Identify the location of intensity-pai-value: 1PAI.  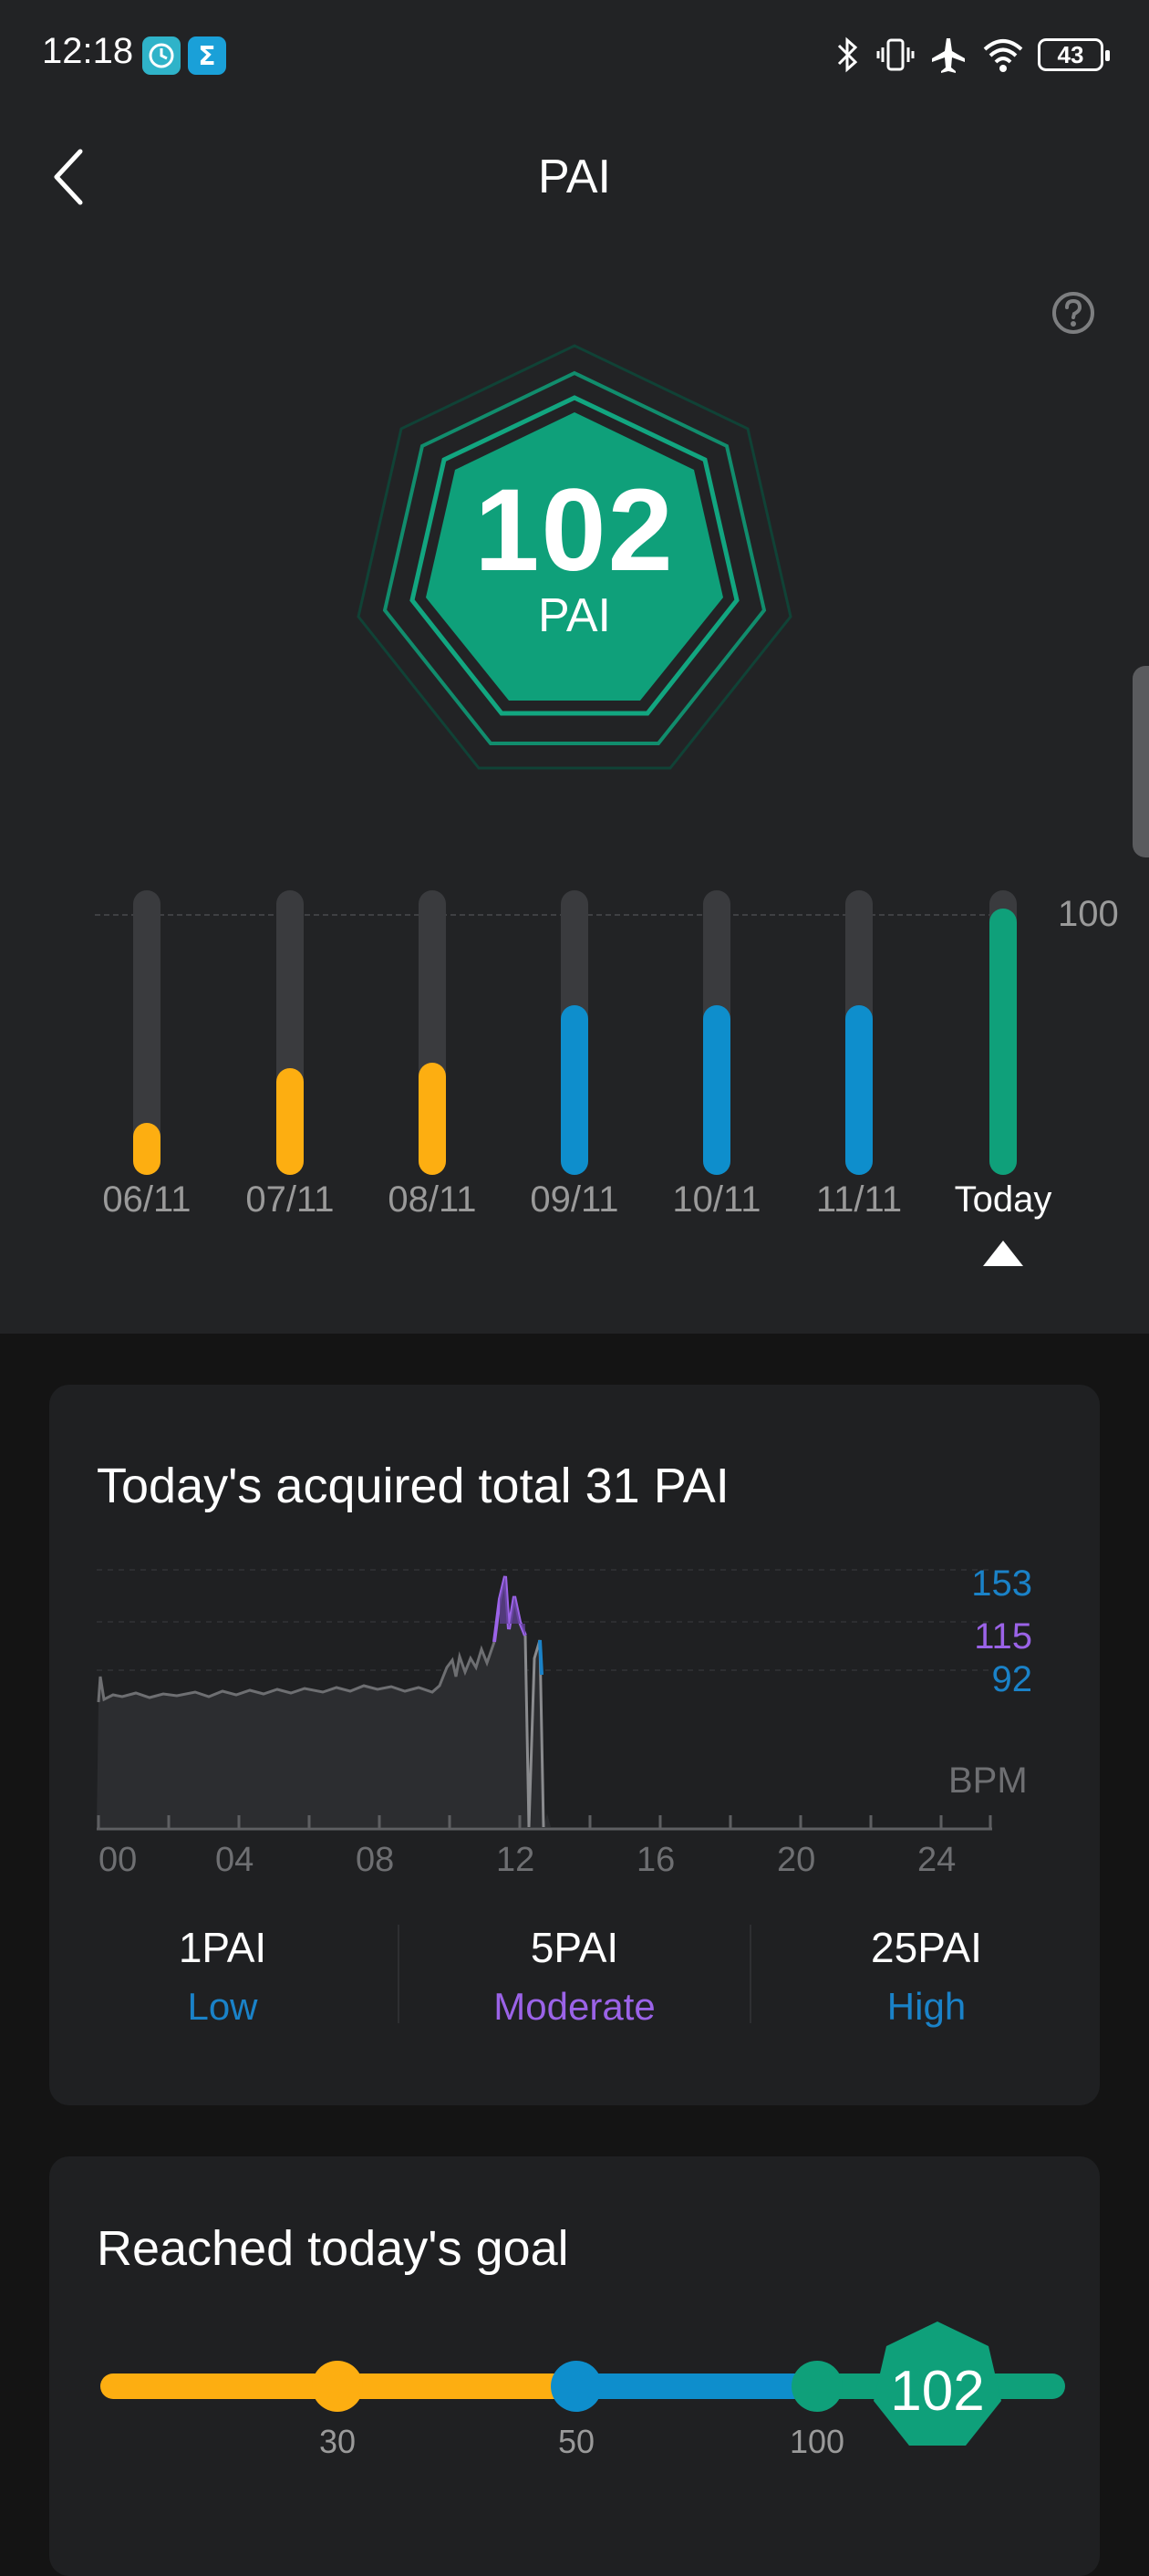
(222, 1947).